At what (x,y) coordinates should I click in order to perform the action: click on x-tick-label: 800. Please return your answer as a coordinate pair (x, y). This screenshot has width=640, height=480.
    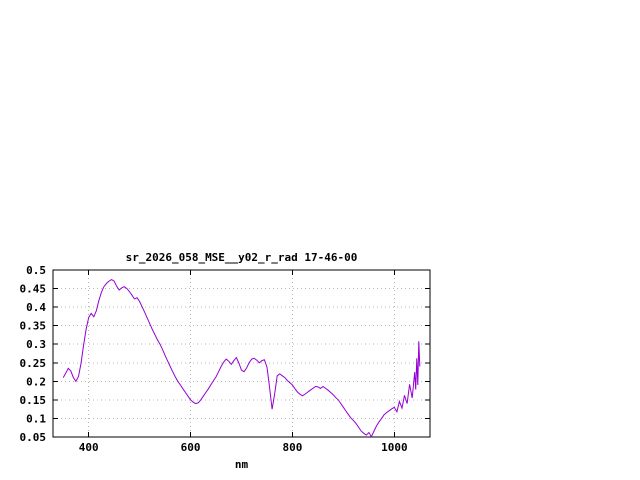
    Looking at the image, I should click on (293, 447).